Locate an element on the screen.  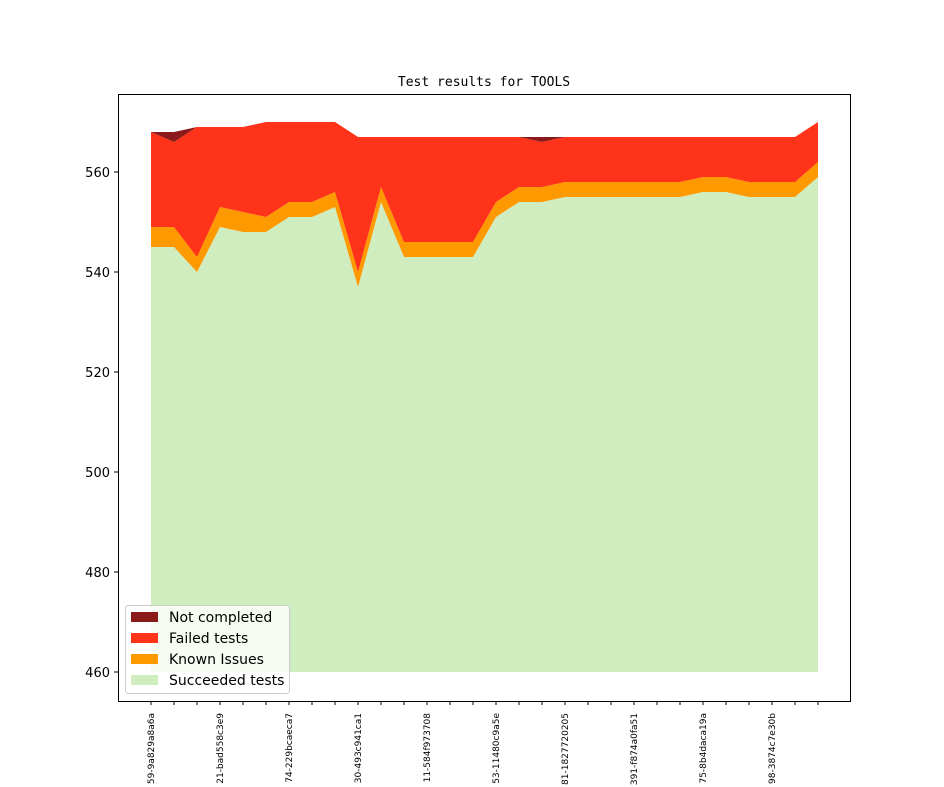
area-failed-tests is located at coordinates (484, 197).